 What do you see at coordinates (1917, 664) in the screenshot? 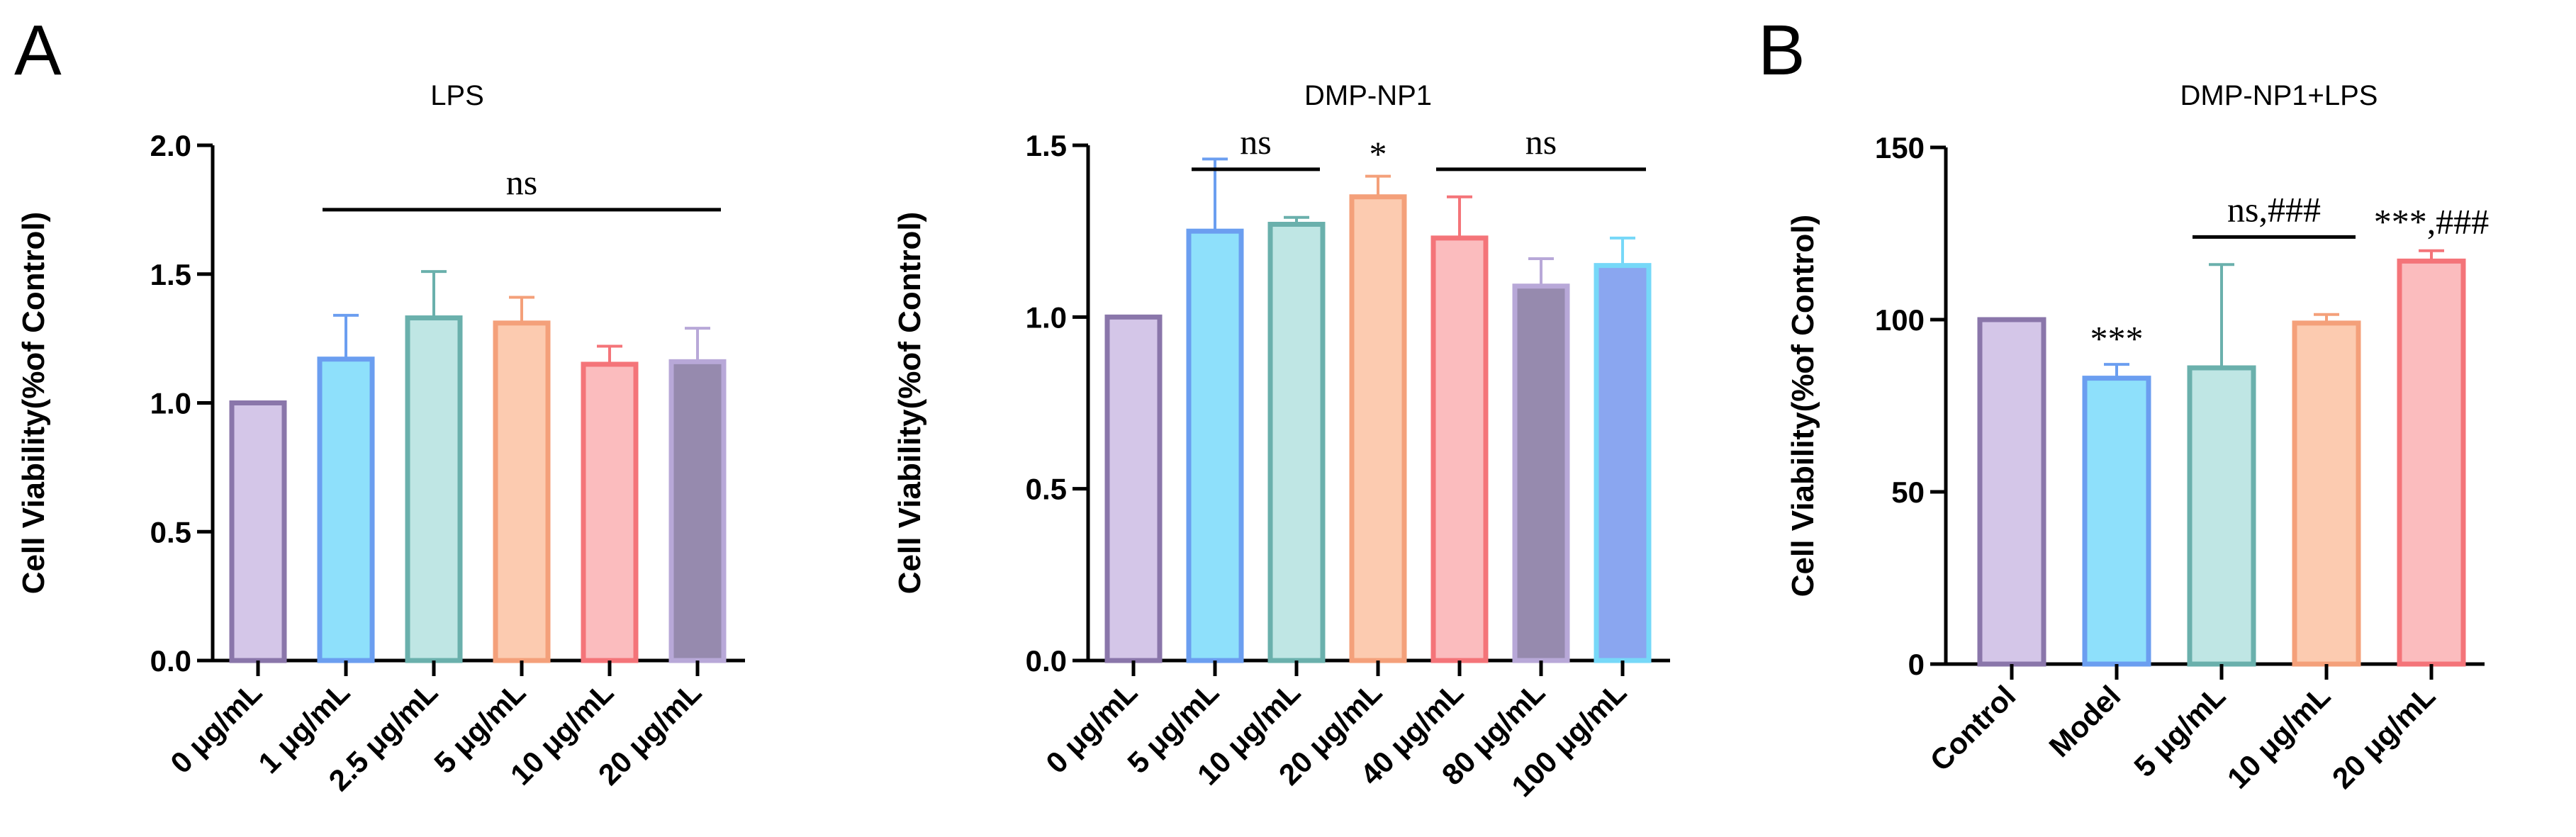
I see `y-tick-label: 0` at bounding box center [1917, 664].